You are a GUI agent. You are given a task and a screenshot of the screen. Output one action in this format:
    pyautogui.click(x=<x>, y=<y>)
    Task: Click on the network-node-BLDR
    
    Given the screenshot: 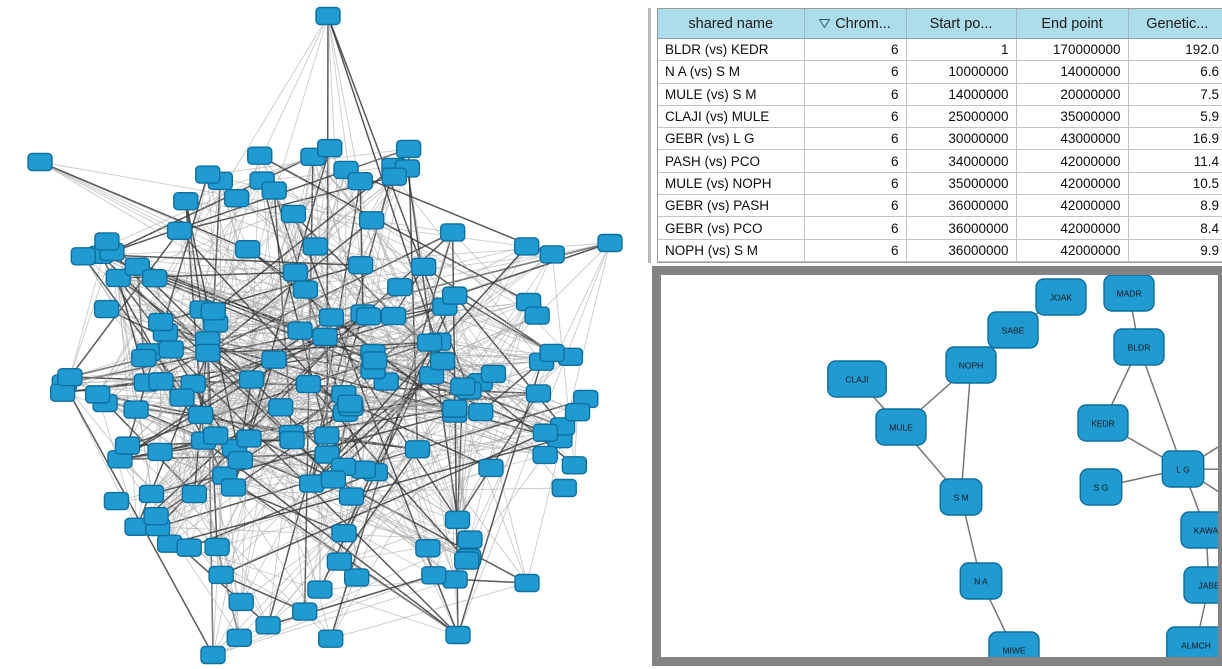 What is the action you would take?
    pyautogui.click(x=1139, y=347)
    